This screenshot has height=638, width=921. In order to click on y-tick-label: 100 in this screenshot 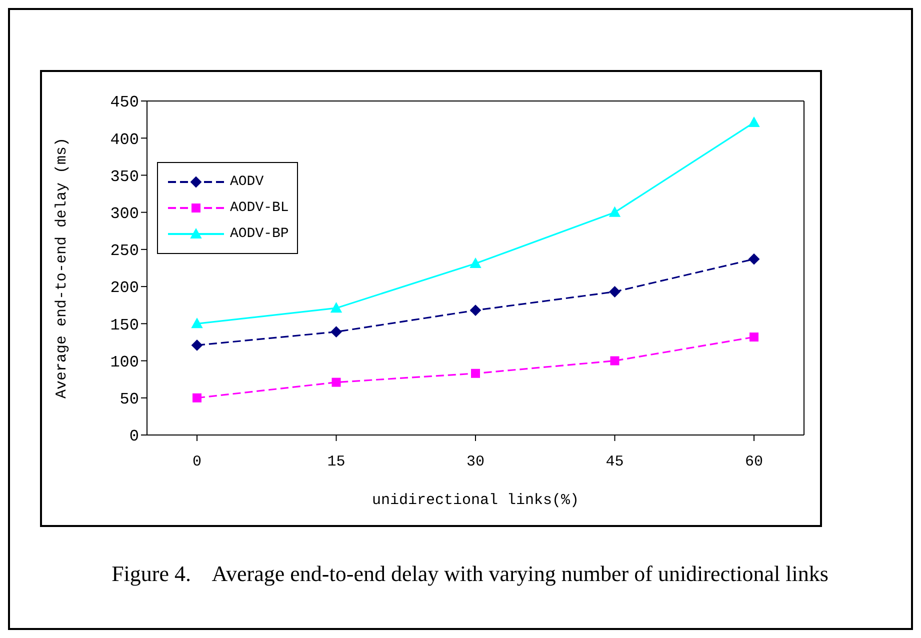, I will do `click(124, 362)`.